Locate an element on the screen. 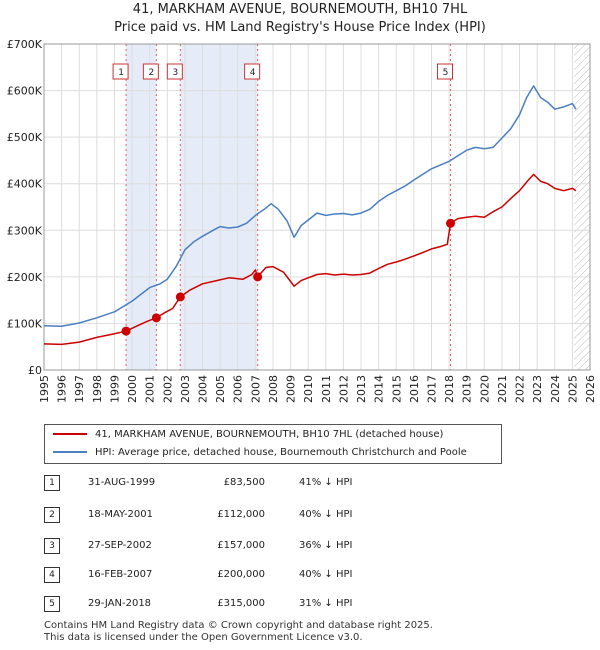 This screenshot has width=600, height=650. sale-marker-2: 2 is located at coordinates (52, 515).